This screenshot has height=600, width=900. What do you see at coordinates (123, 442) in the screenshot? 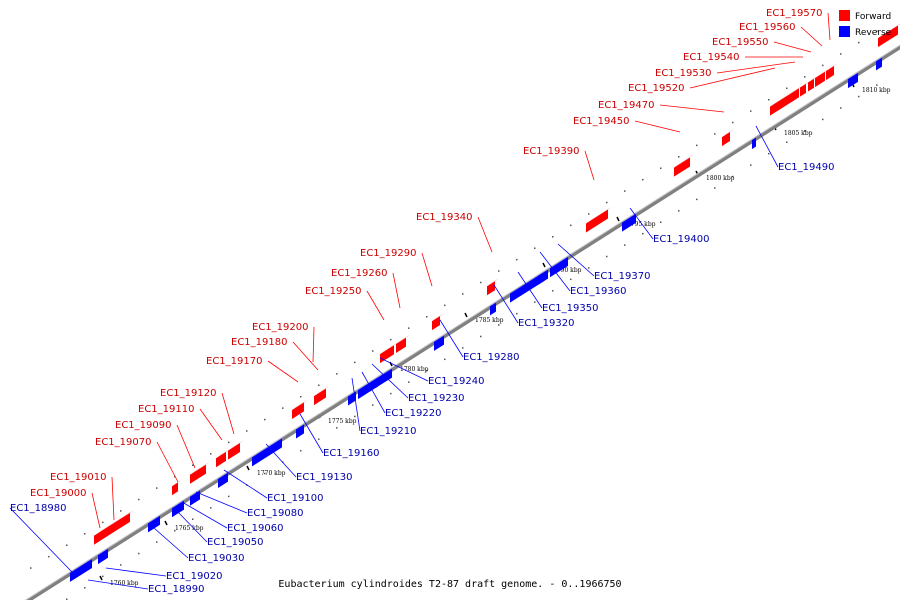
I see `forward-gene-label: EC1_19070` at bounding box center [123, 442].